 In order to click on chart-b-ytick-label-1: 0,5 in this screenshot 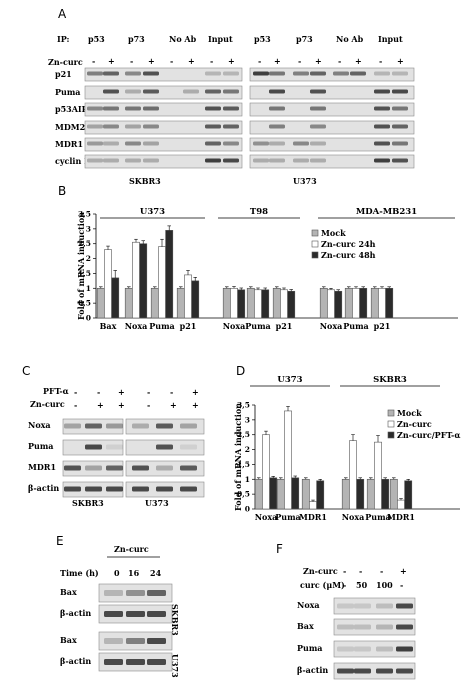, I will do `click(84, 303)`.